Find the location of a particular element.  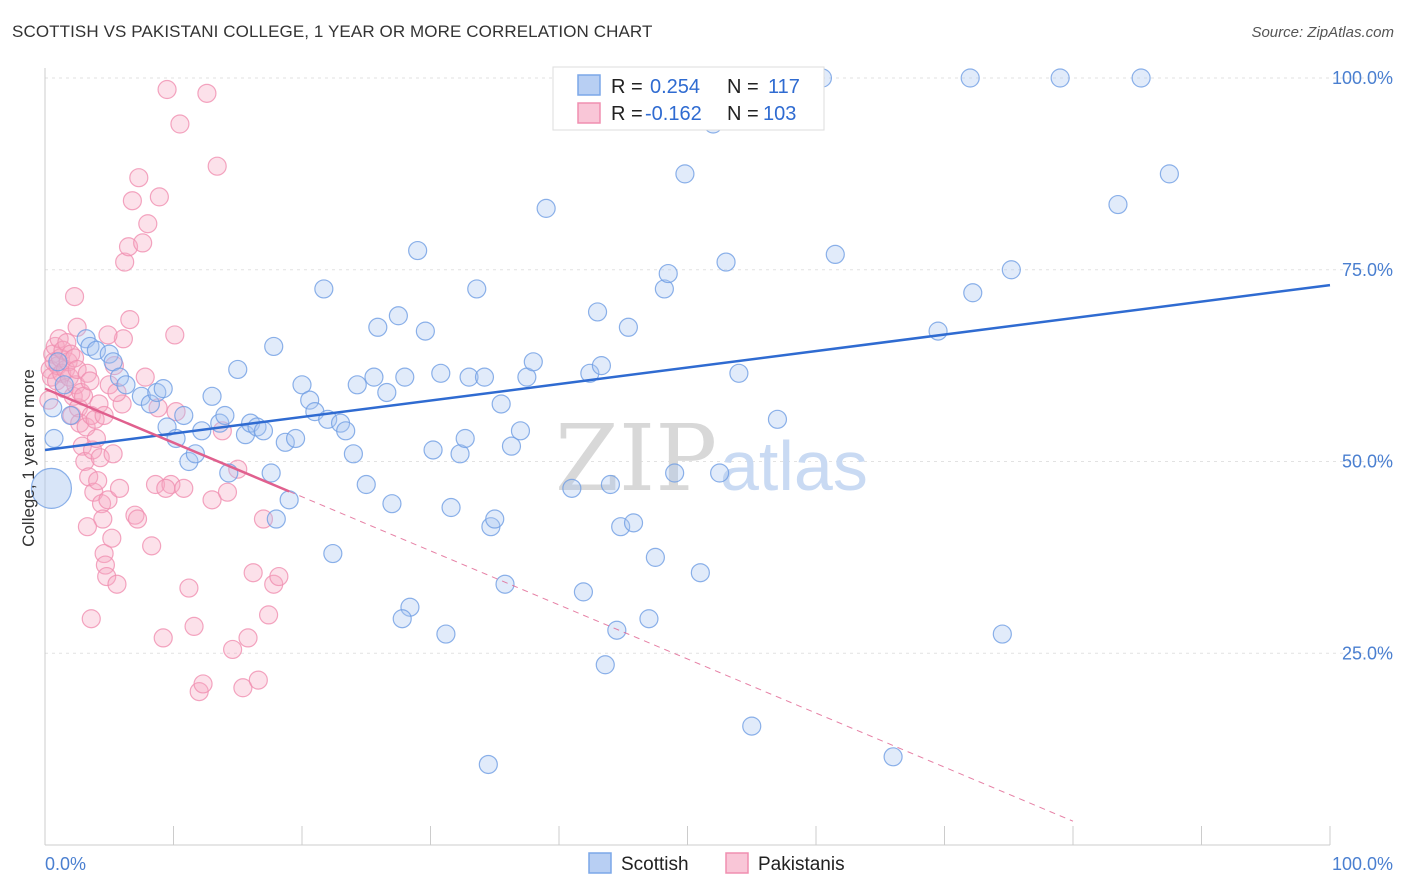

legend-n-value-2: 103 is located at coordinates (779, 114).